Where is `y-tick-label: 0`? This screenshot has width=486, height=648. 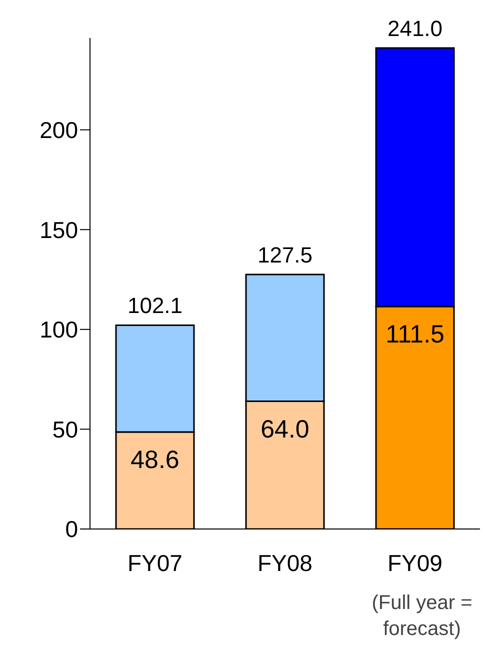 y-tick-label: 0 is located at coordinates (71, 529).